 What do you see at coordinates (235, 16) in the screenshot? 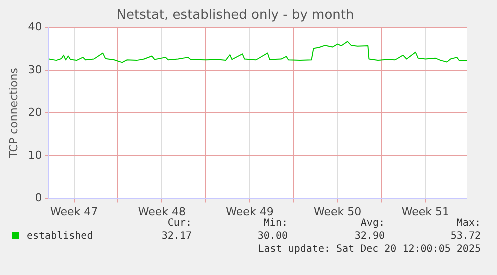
I see `chart-title: Netstat, established only - by month` at bounding box center [235, 16].